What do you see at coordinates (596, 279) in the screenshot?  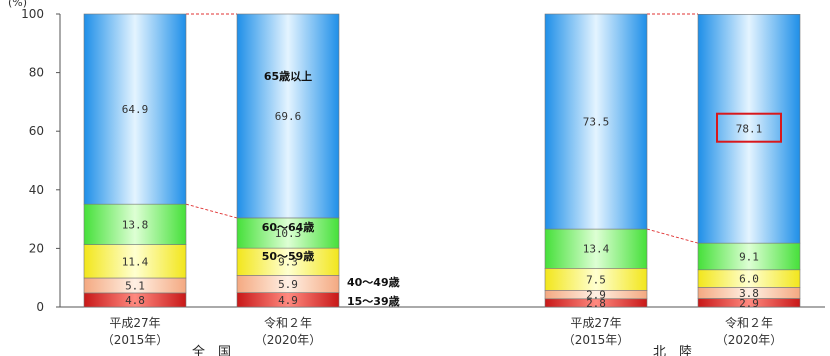 I see `segment-value-label: 7.5` at bounding box center [596, 279].